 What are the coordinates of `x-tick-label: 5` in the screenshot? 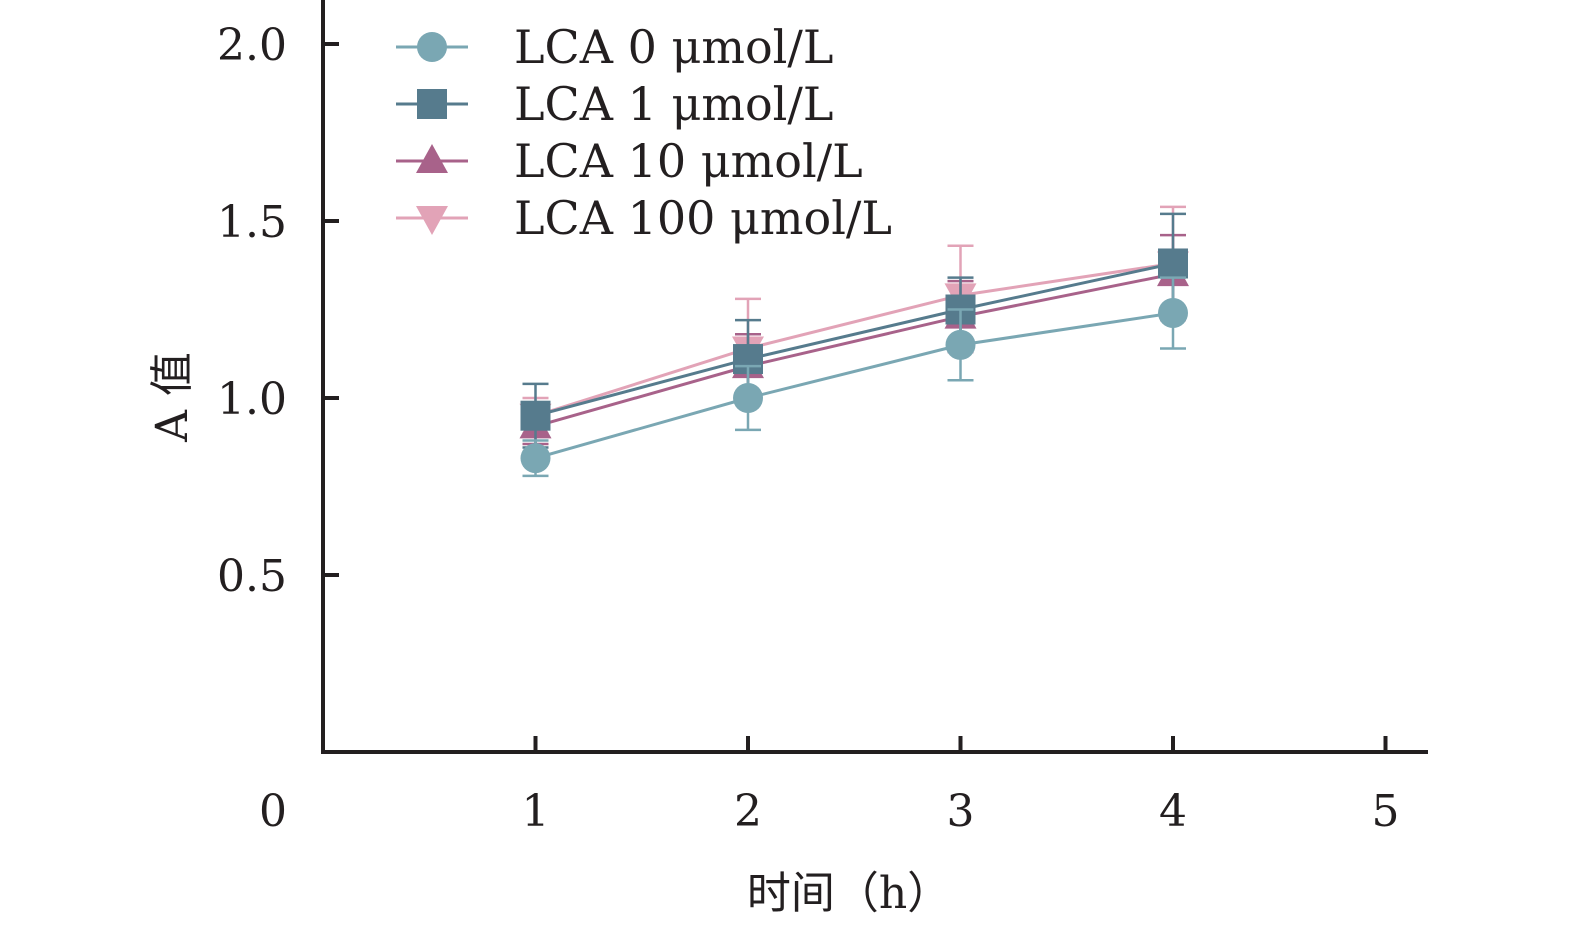 It's located at (1386, 811).